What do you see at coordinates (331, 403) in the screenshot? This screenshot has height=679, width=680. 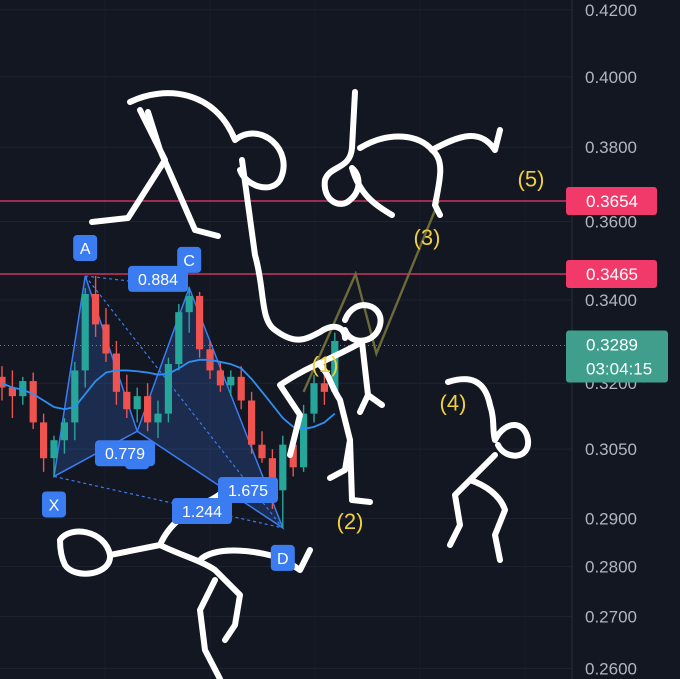 I see `doodle-figure-middle` at bounding box center [331, 403].